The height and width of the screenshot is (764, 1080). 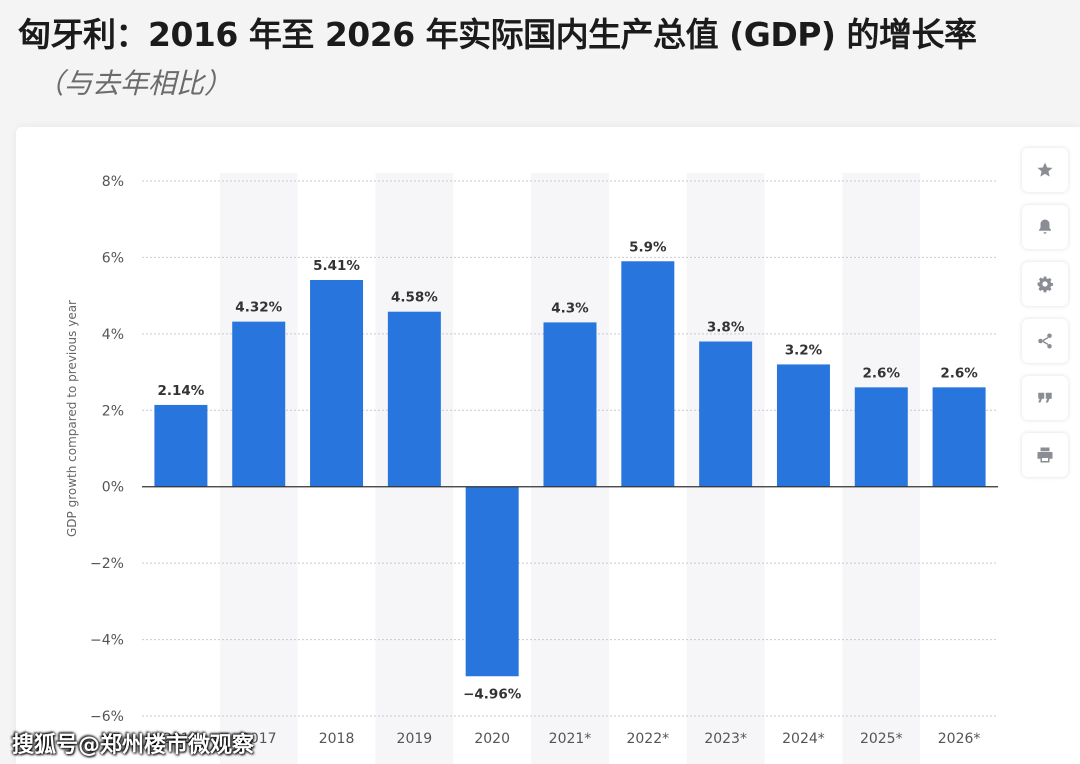 What do you see at coordinates (497, 34) in the screenshot?
I see `chart-title: 匈牙利：2016 年至 2026 年实际国内生产总值 (GDP) 的增长率` at bounding box center [497, 34].